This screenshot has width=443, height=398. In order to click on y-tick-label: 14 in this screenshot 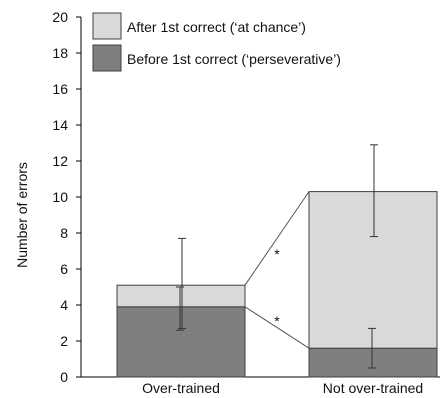, I will do `click(60, 125)`.